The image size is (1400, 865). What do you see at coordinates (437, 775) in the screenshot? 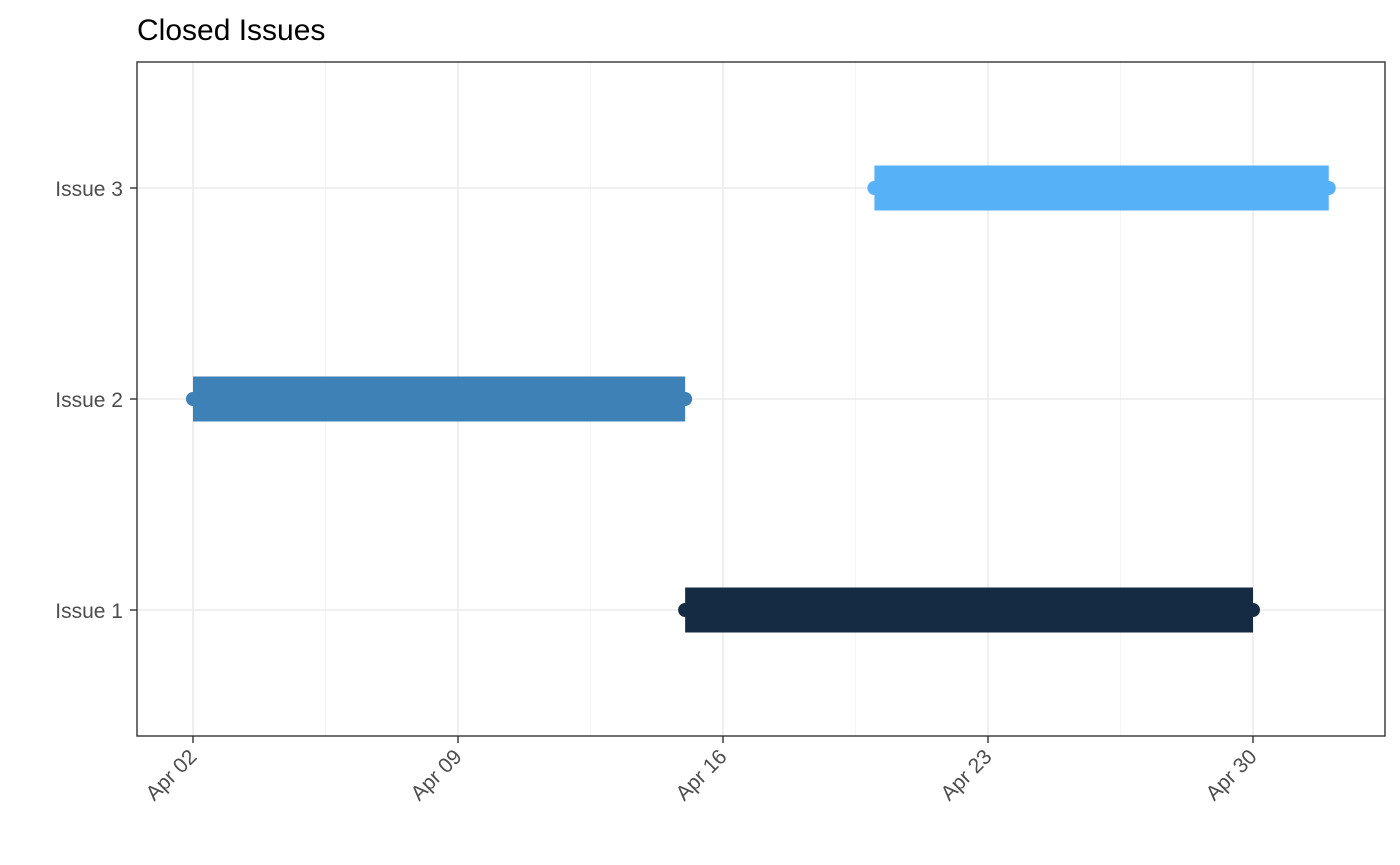
I see `x-tick-label: Apr 09` at bounding box center [437, 775].